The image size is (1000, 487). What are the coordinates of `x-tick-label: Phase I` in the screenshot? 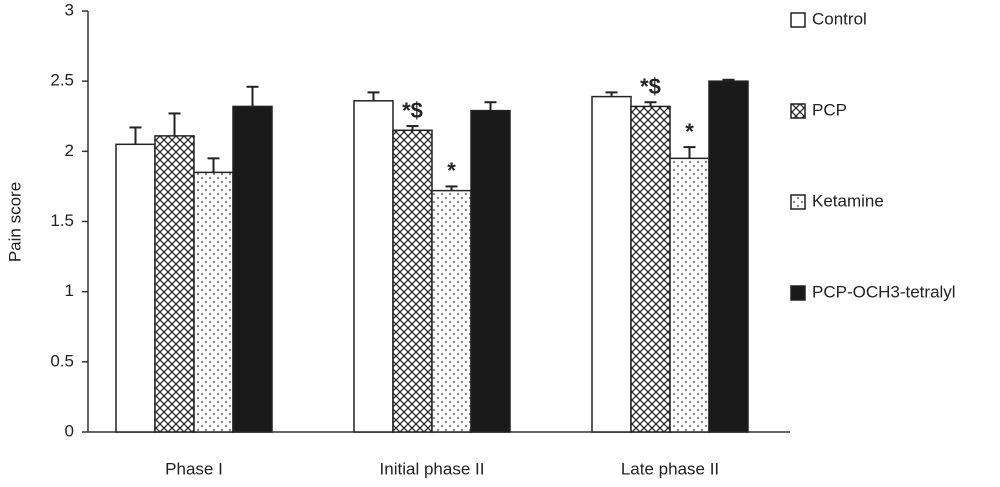 It's located at (194, 468).